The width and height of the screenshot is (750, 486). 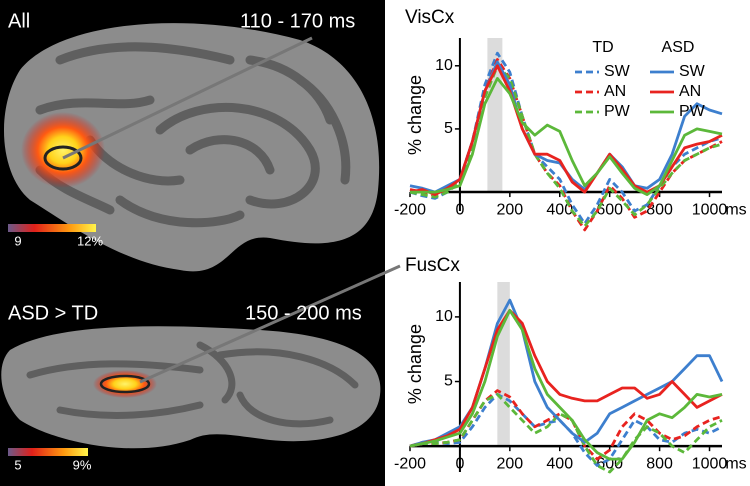 I want to click on brain-surface-ventral, so click(x=191, y=387).